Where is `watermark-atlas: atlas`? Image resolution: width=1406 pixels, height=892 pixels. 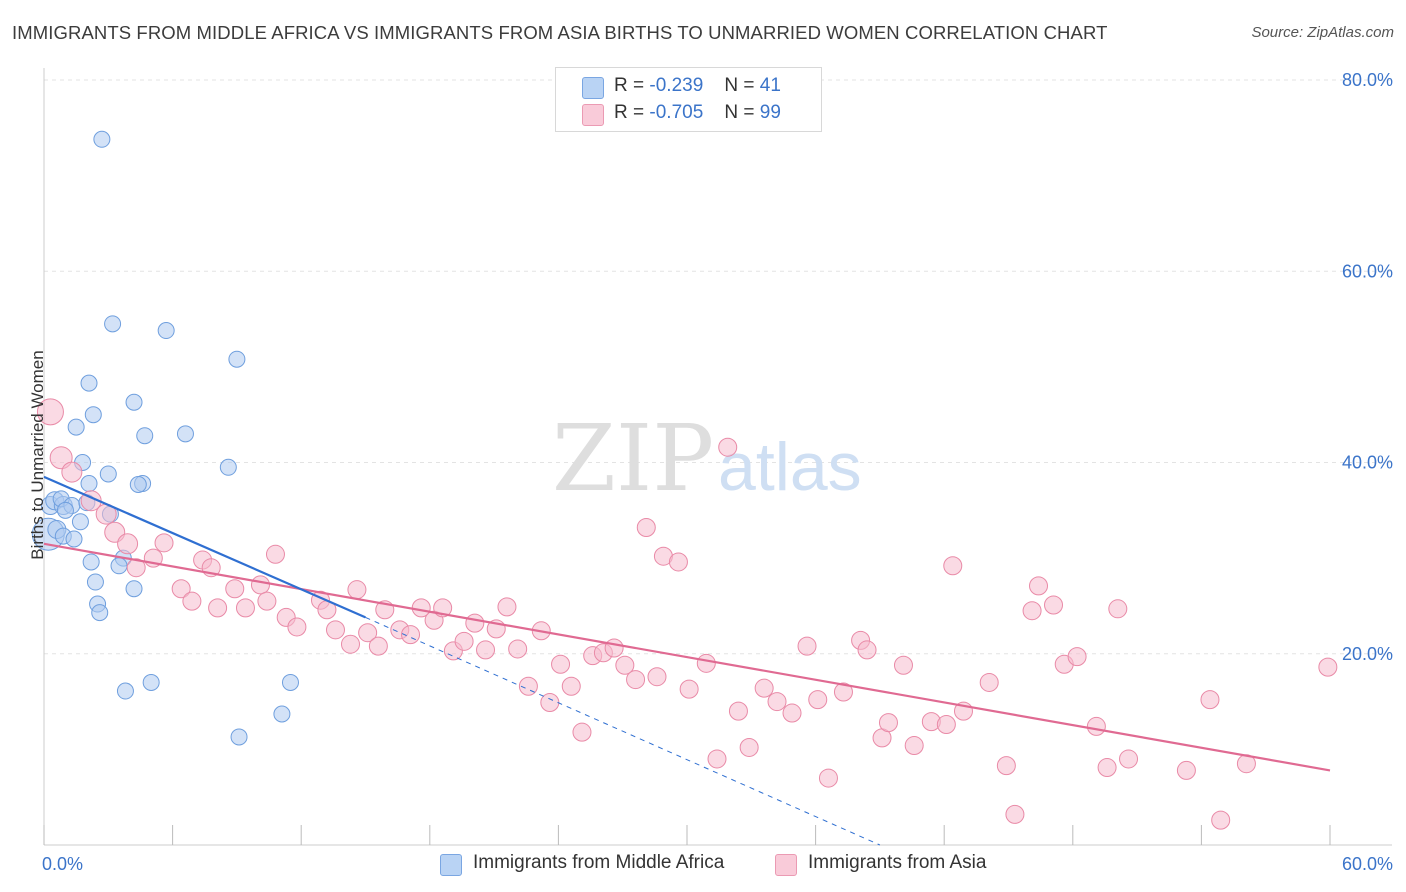
watermark-atlas: atlas is located at coordinates (790, 467).